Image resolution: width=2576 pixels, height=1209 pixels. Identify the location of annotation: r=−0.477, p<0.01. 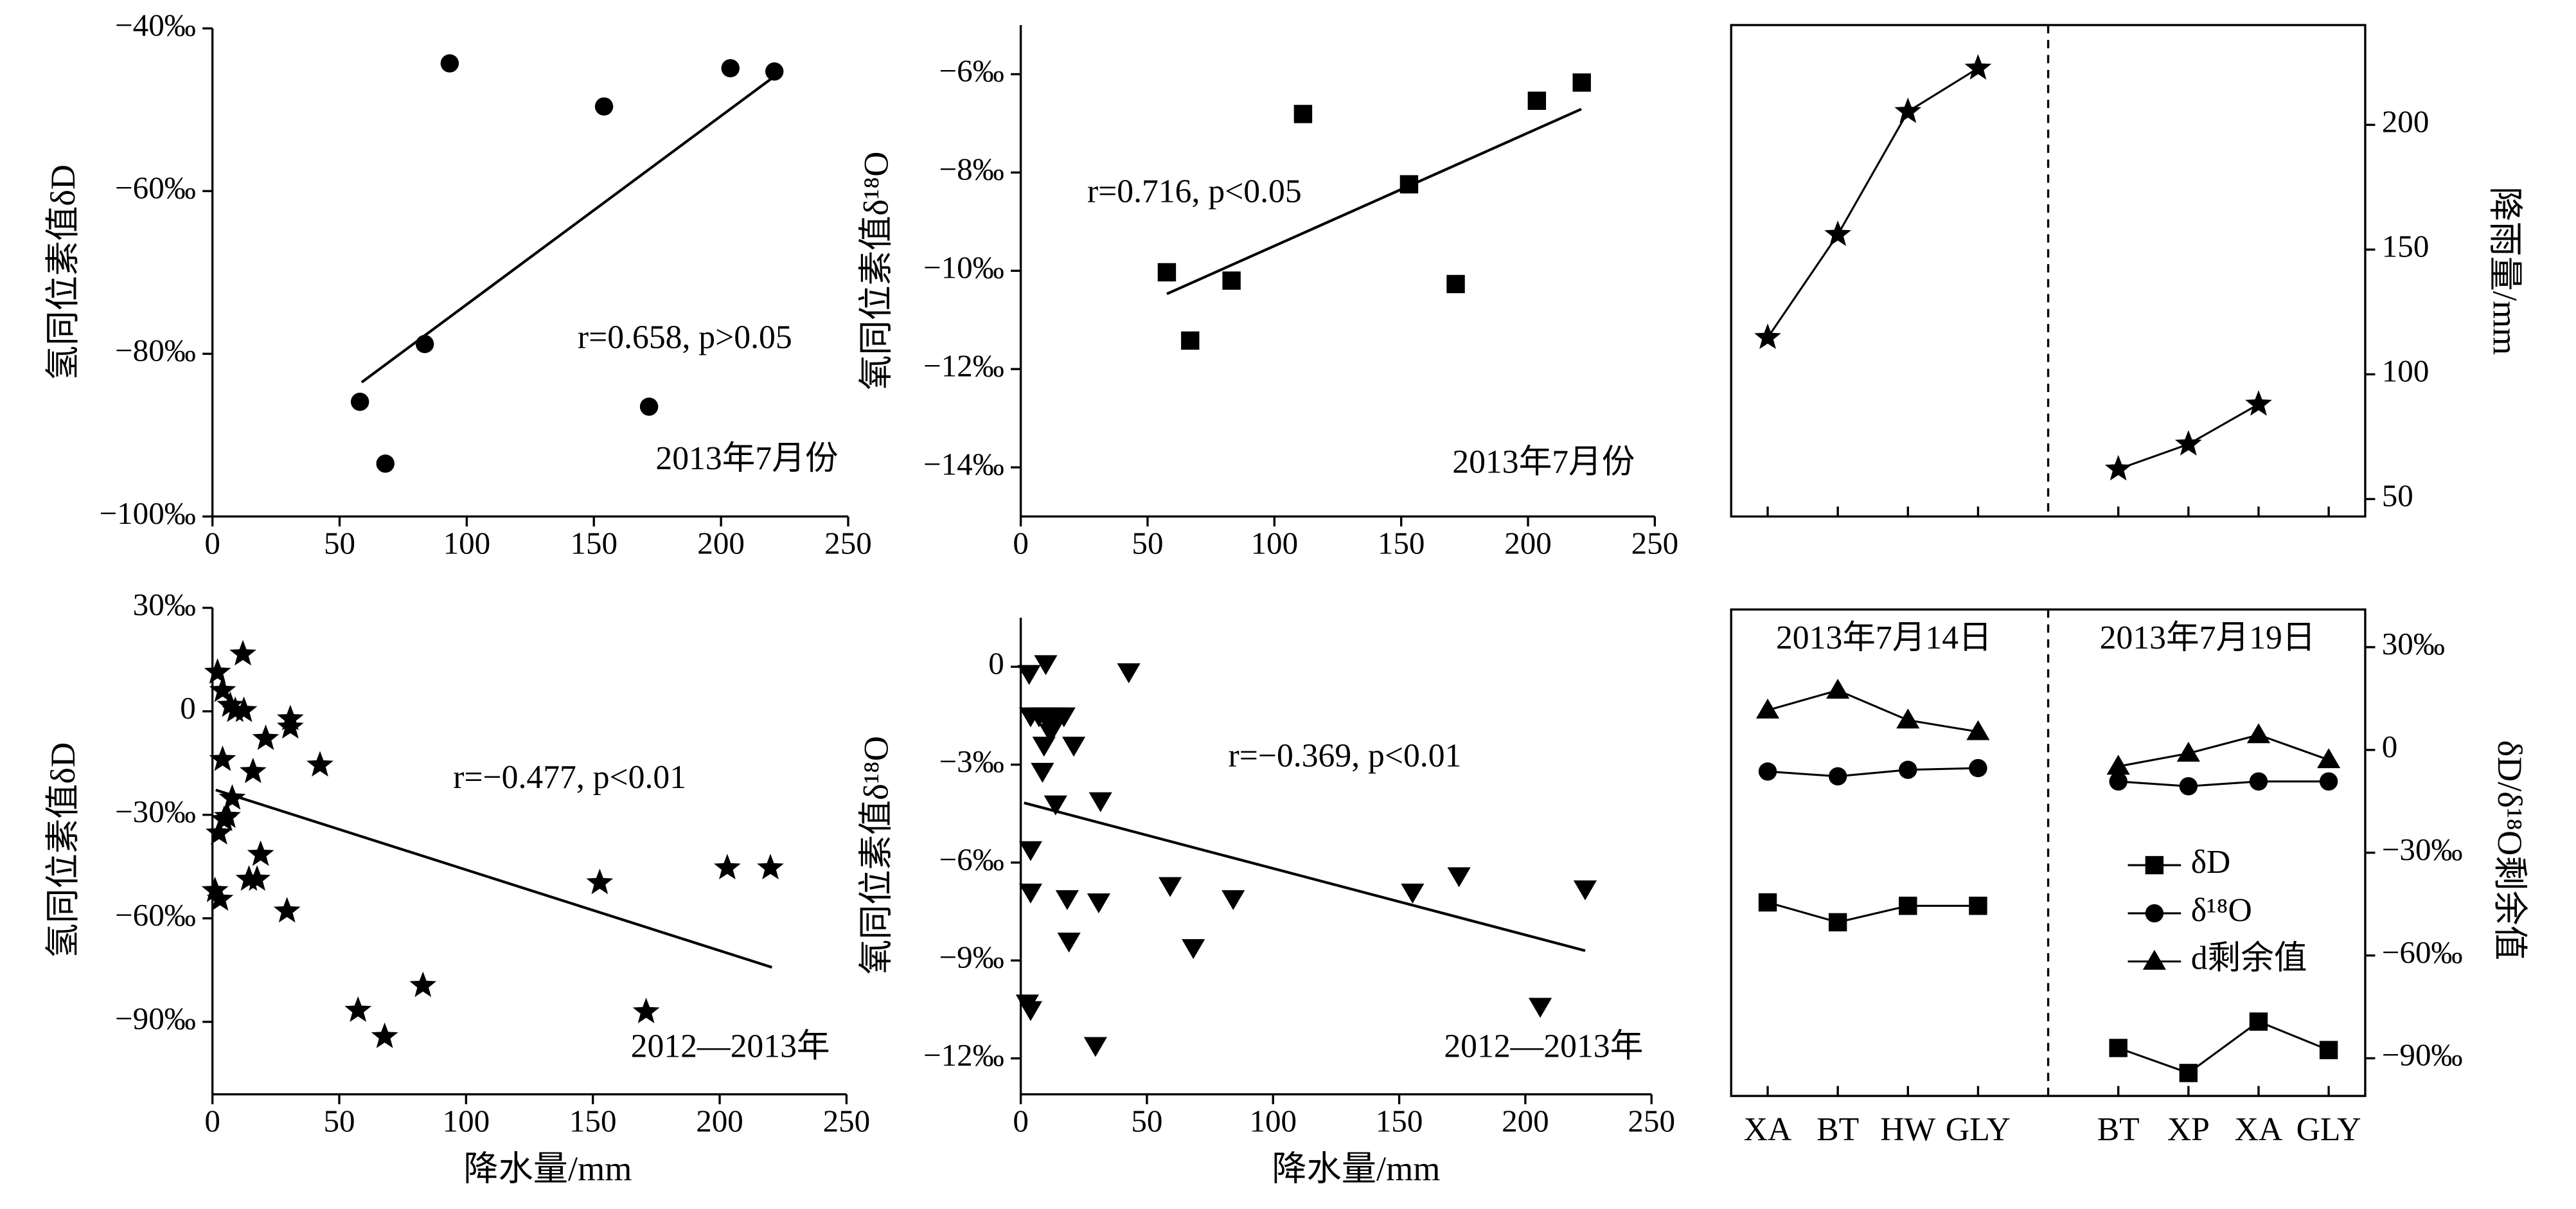
(569, 777).